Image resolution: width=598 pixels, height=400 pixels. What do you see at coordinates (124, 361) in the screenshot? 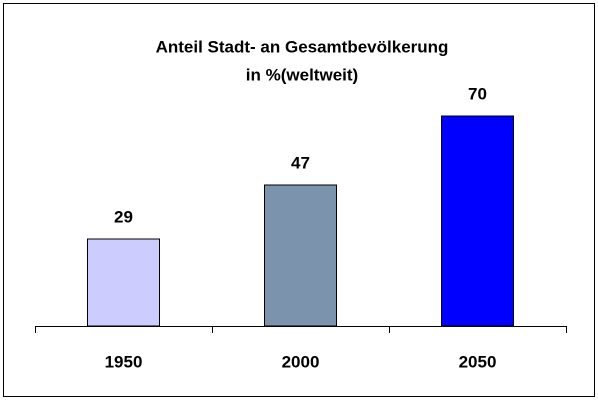
I see `x-tick-label: 1950` at bounding box center [124, 361].